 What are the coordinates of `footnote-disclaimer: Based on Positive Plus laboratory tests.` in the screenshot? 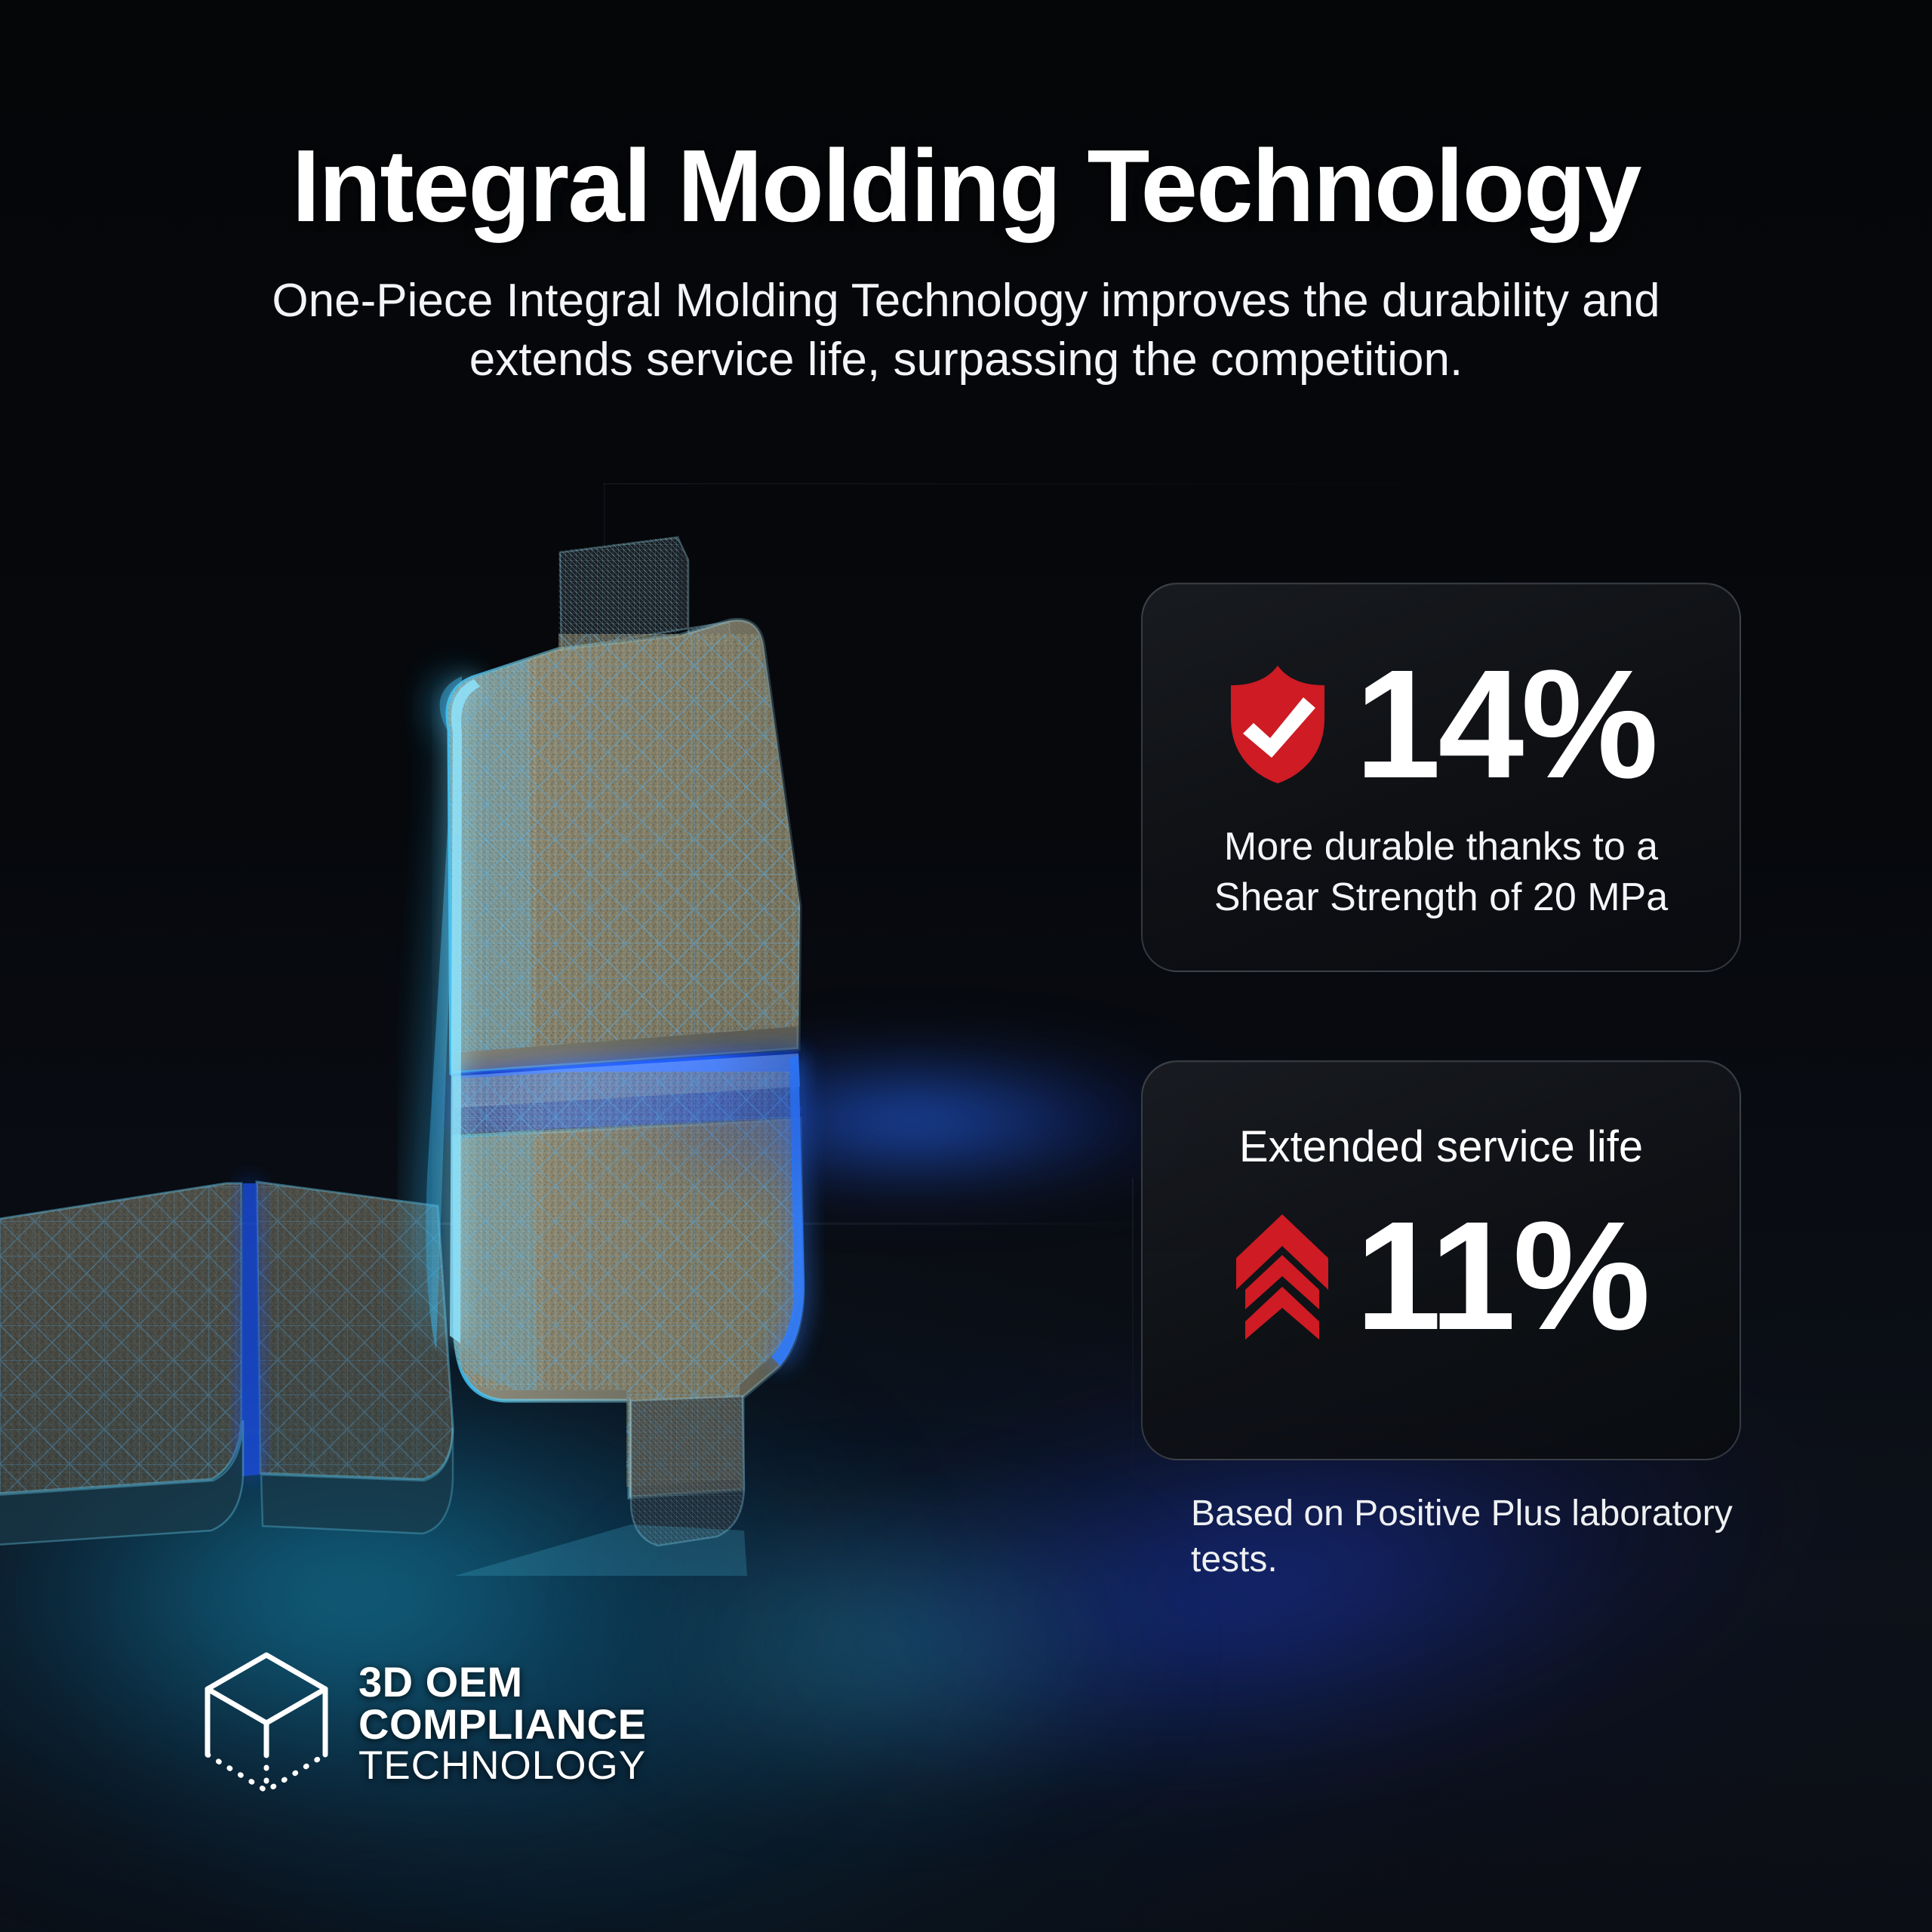 It's located at (1462, 1537).